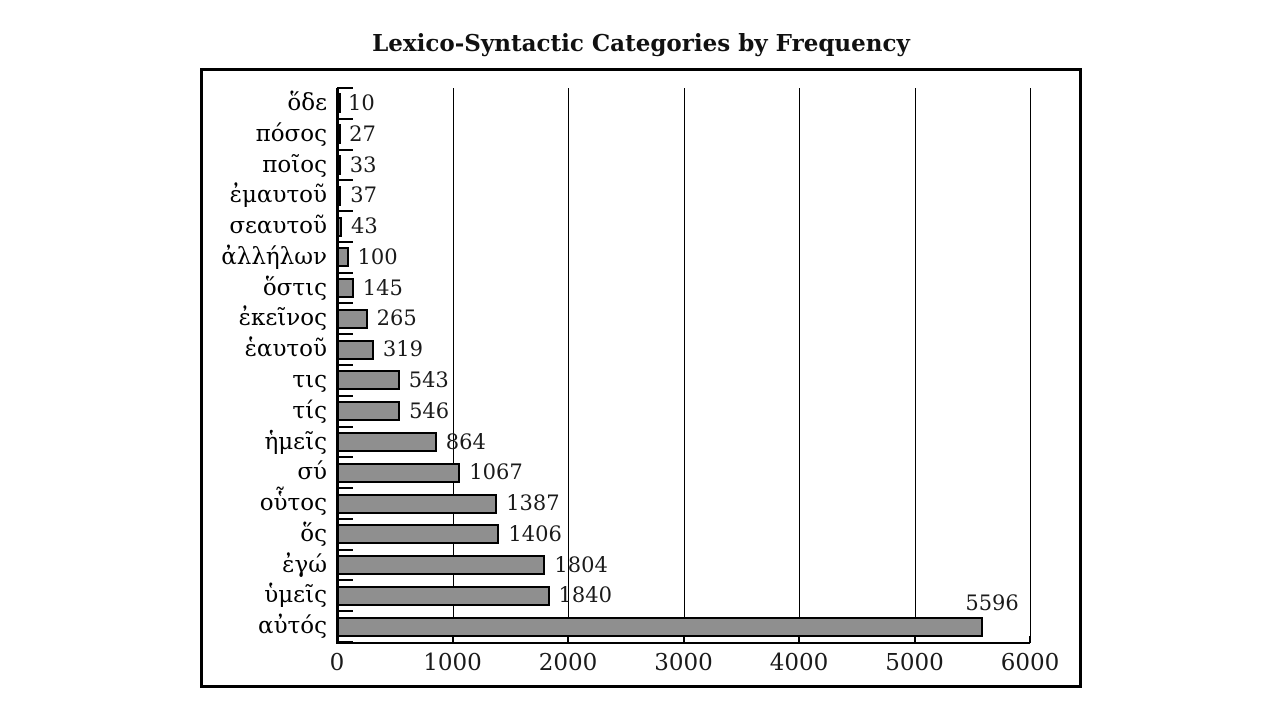  I want to click on value-label: 1387, so click(533, 503).